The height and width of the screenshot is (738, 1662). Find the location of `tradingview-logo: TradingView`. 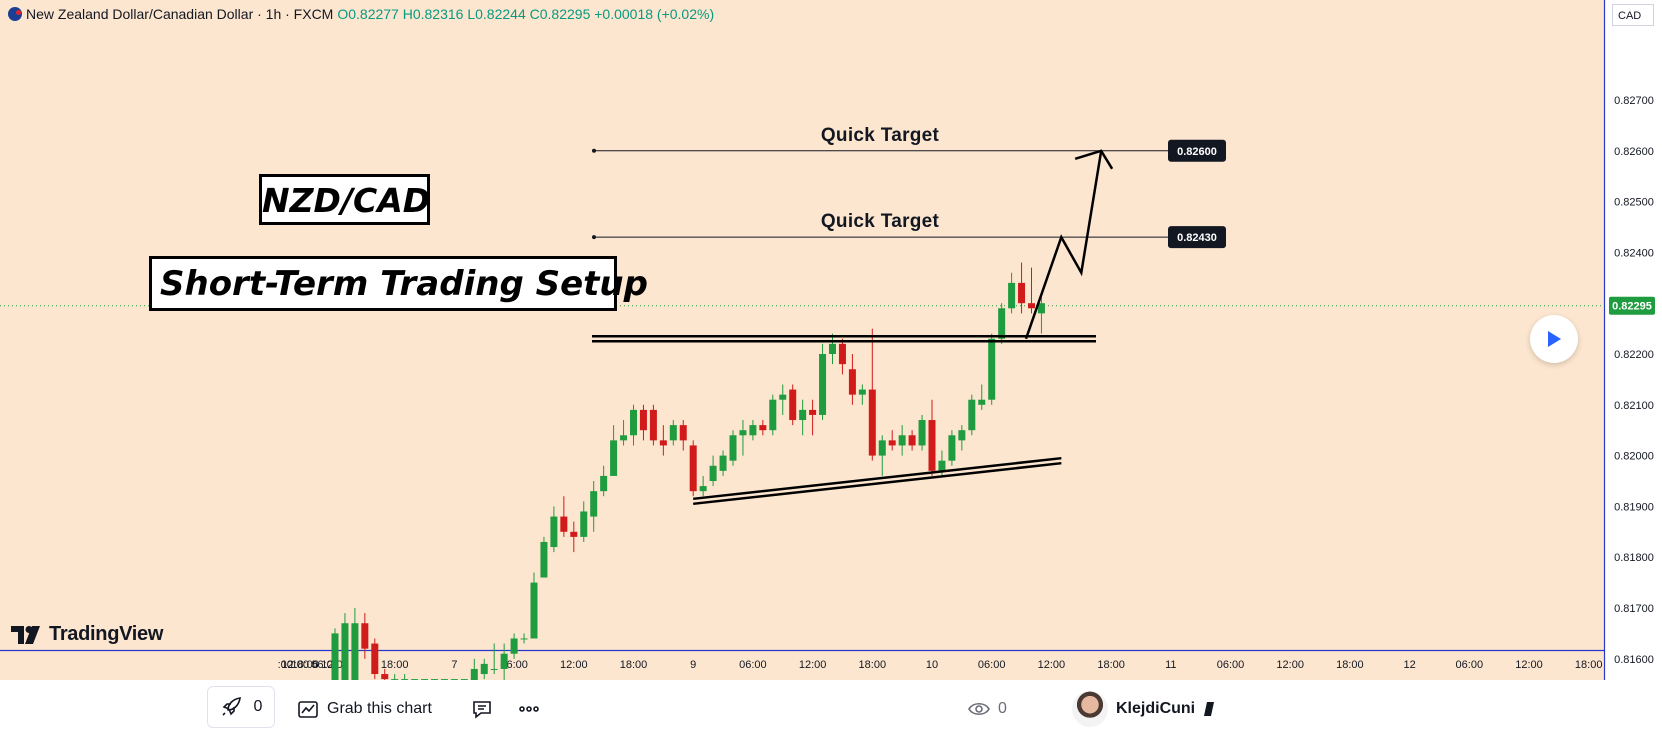

tradingview-logo: TradingView is located at coordinates (87, 634).